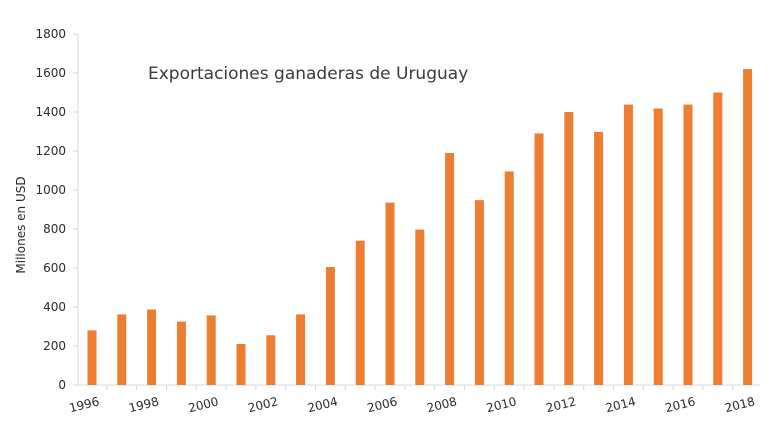  What do you see at coordinates (203, 404) in the screenshot?
I see `x-tick-label: 2000` at bounding box center [203, 404].